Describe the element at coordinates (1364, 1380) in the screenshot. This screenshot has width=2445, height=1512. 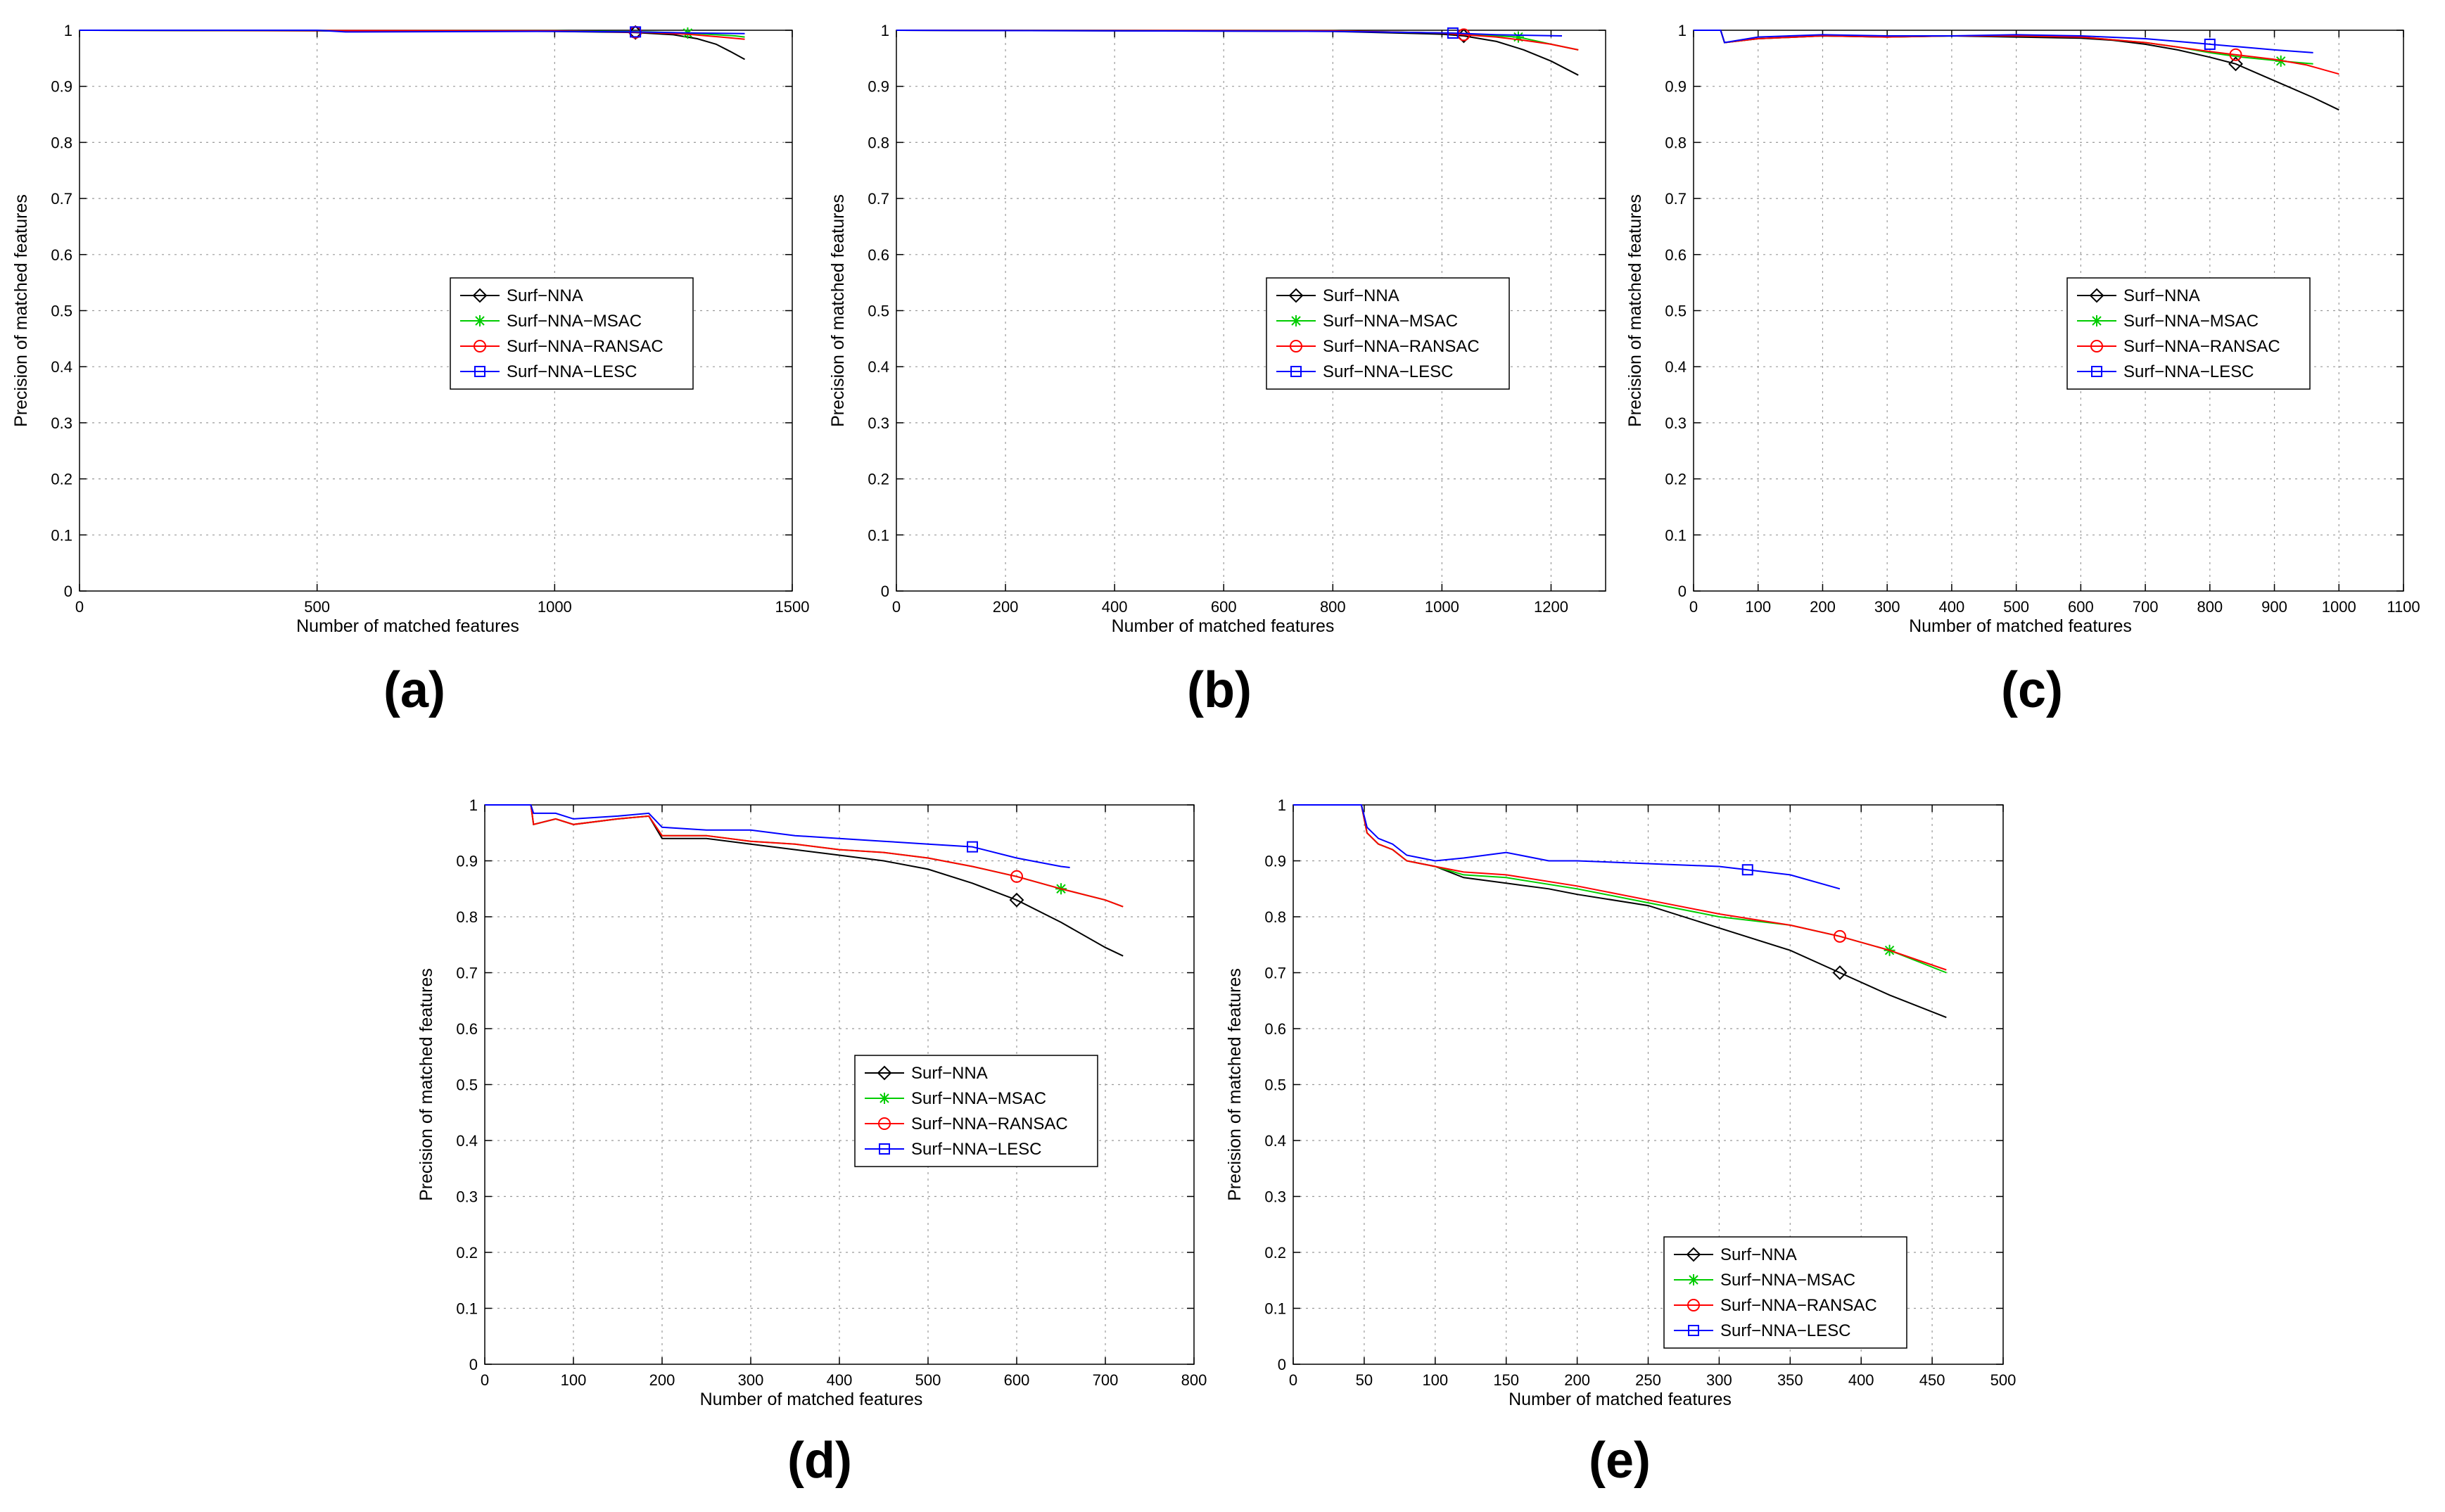
I see `x-tick-label: 50` at that location.